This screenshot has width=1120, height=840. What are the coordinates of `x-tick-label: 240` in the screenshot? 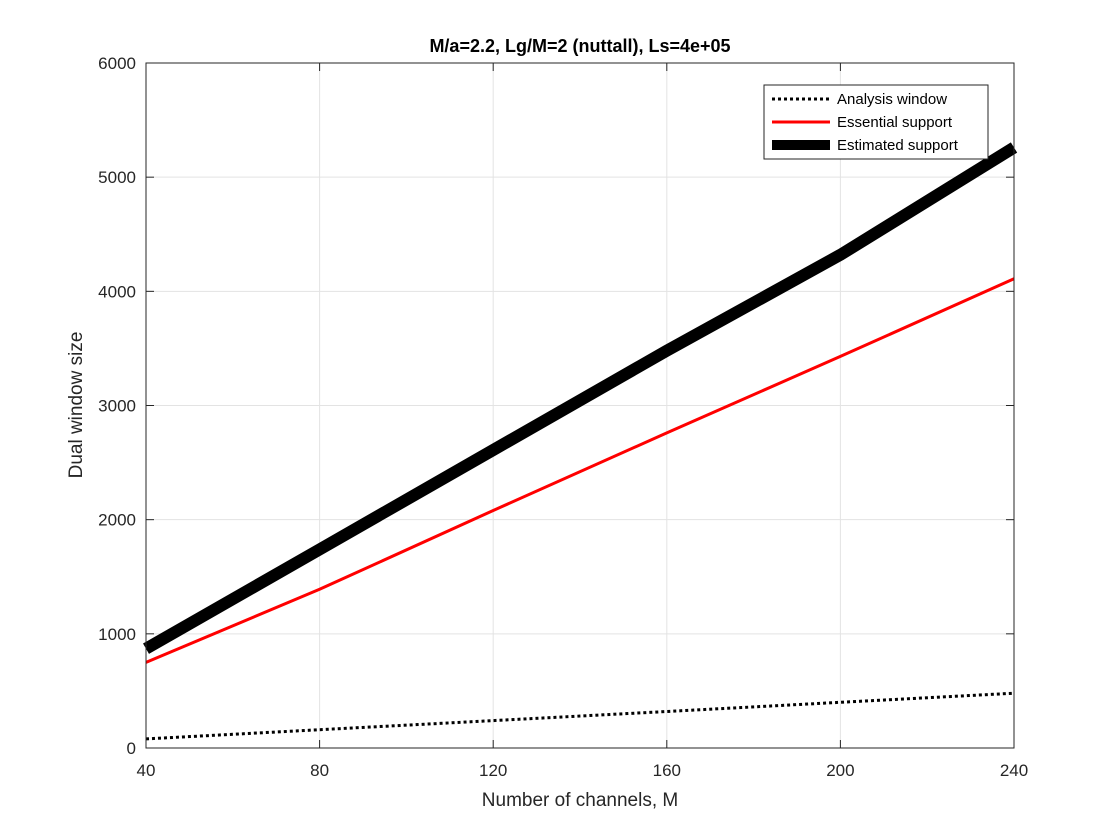 It's located at (1014, 770).